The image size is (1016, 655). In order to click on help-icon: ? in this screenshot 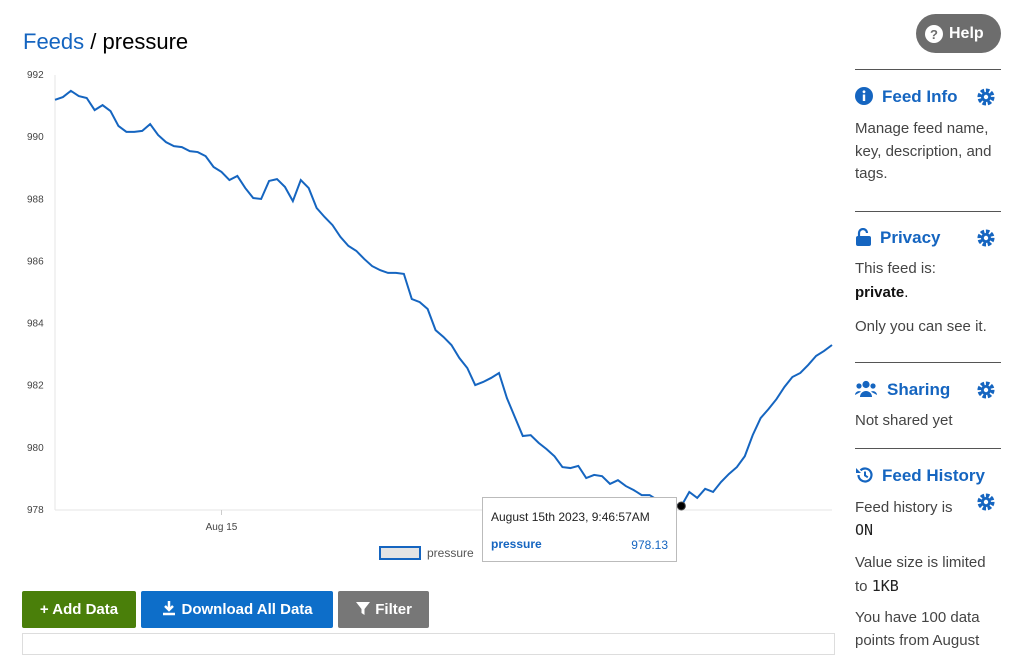, I will do `click(934, 34)`.